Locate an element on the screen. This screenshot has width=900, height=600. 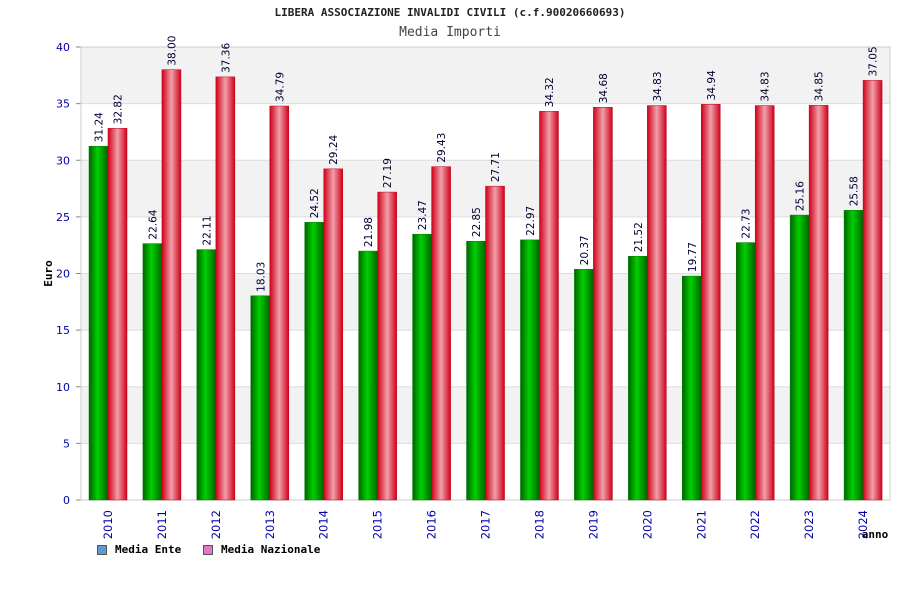
data-label: 32.82 is located at coordinates (119, 109).